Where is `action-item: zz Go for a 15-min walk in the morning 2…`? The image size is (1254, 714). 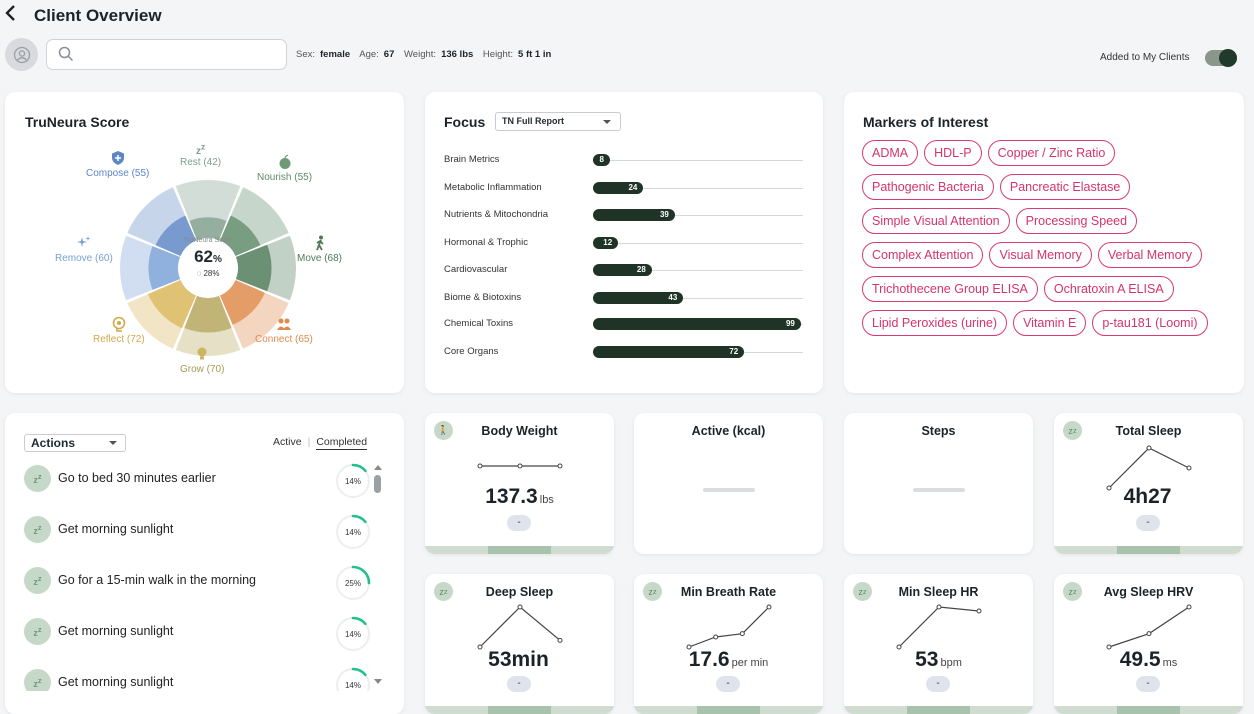
action-item: zz Go for a 15-min walk in the morning 2… is located at coordinates (199, 583).